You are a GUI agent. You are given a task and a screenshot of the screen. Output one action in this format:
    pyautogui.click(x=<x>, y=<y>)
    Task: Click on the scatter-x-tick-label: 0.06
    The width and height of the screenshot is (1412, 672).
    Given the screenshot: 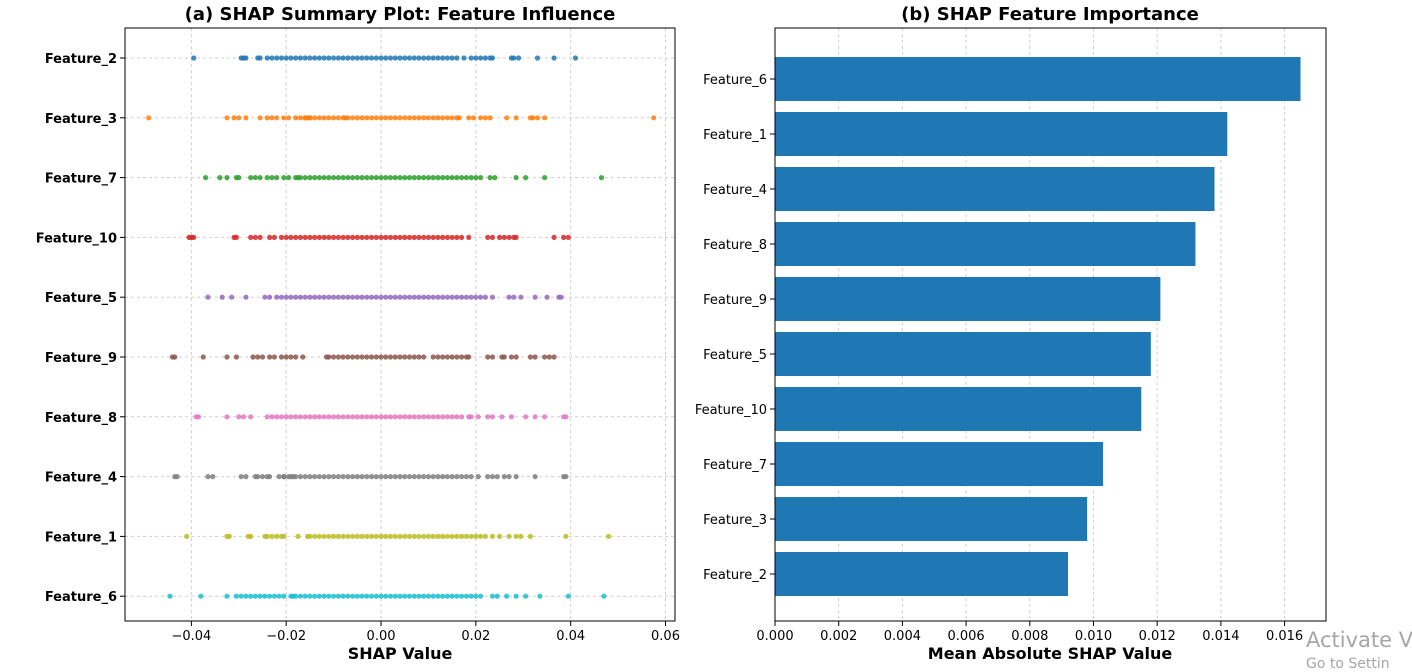 What is the action you would take?
    pyautogui.click(x=665, y=636)
    